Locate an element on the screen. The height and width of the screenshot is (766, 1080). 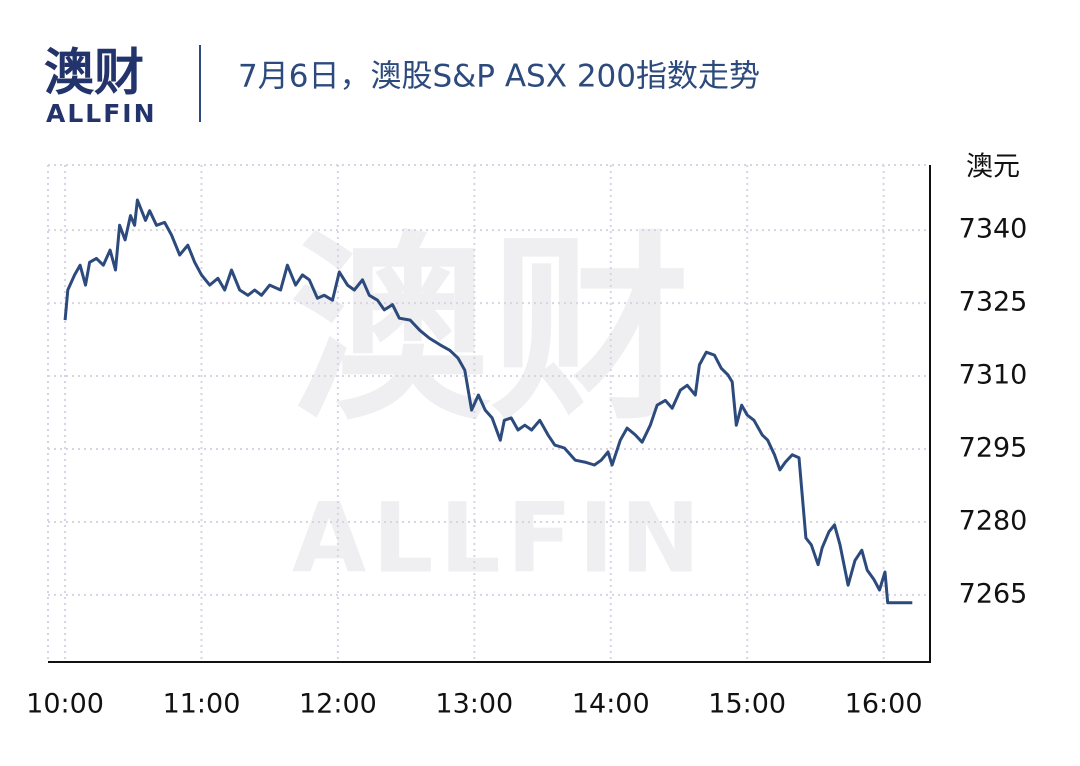
x-tick-label: 13:00 is located at coordinates (474, 704).